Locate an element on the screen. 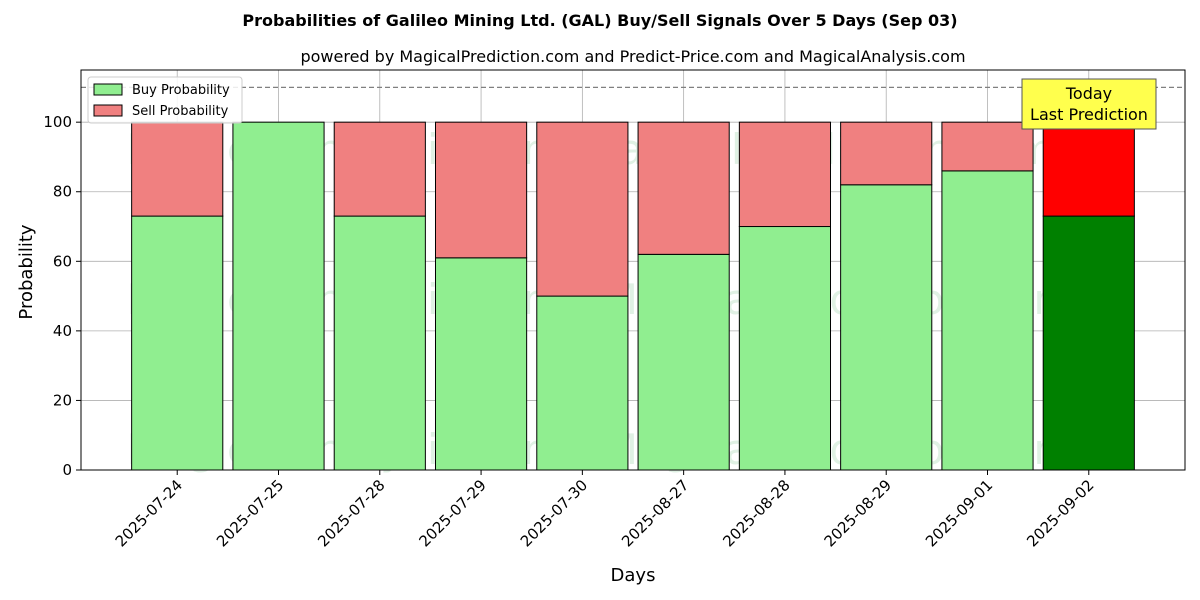 The height and width of the screenshot is (600, 1200). x-axis-label: Days is located at coordinates (633, 575).